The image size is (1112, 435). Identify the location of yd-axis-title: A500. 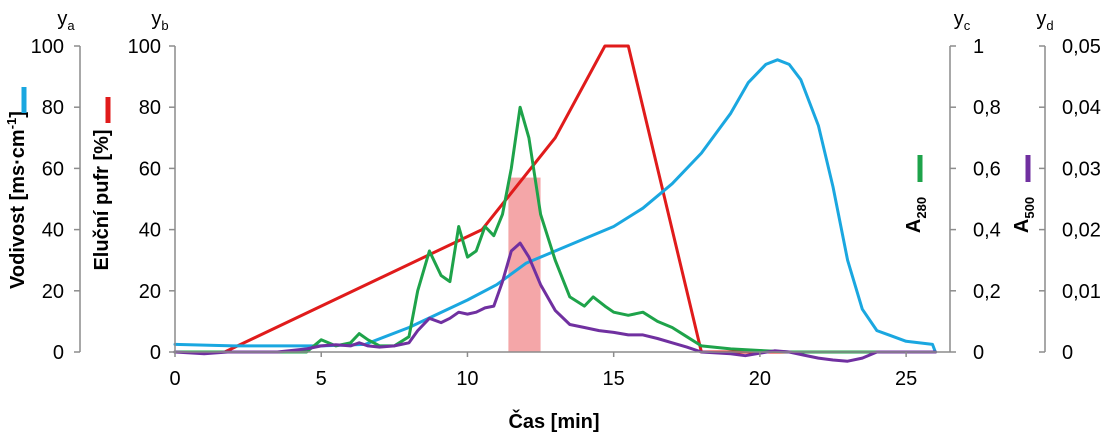
(1024, 215).